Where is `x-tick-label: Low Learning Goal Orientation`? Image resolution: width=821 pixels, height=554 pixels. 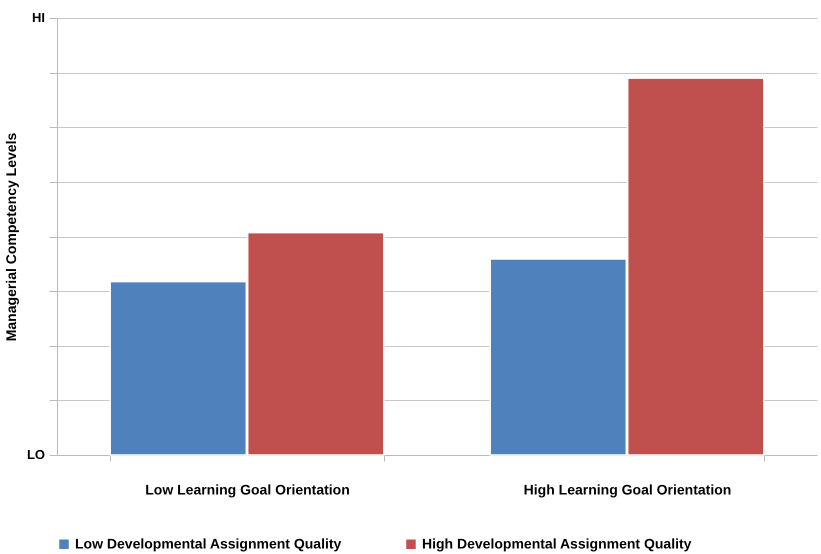 x-tick-label: Low Learning Goal Orientation is located at coordinates (247, 490).